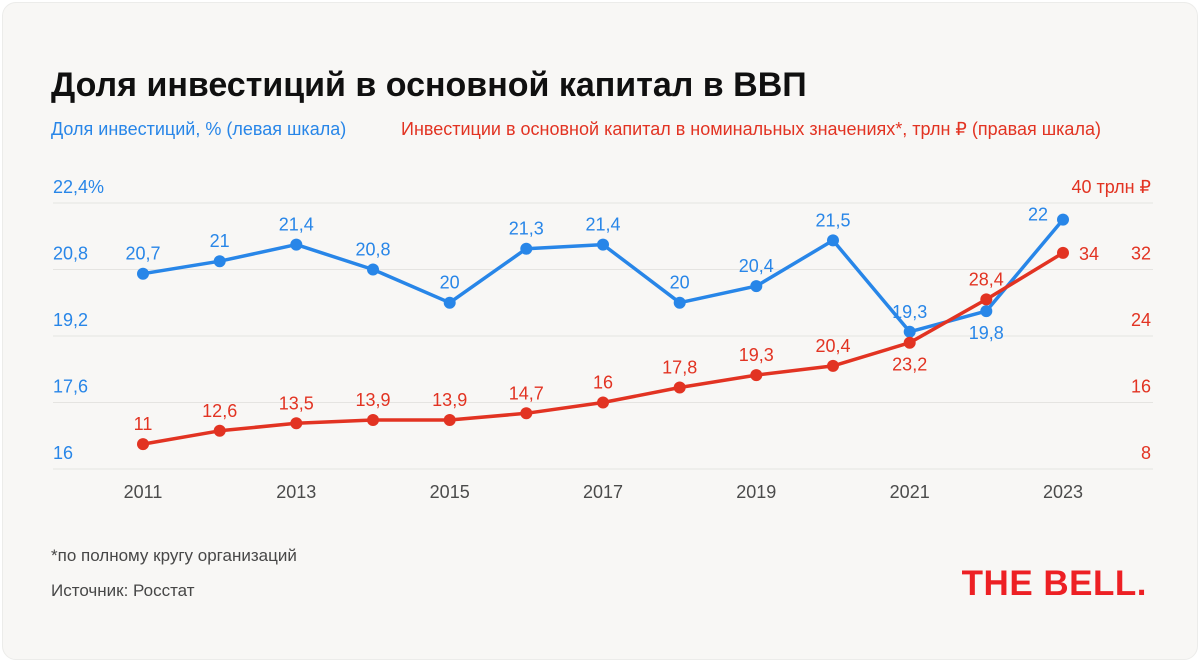 The image size is (1200, 662). What do you see at coordinates (986, 333) in the screenshot?
I see `data-label-blue: 19,8` at bounding box center [986, 333].